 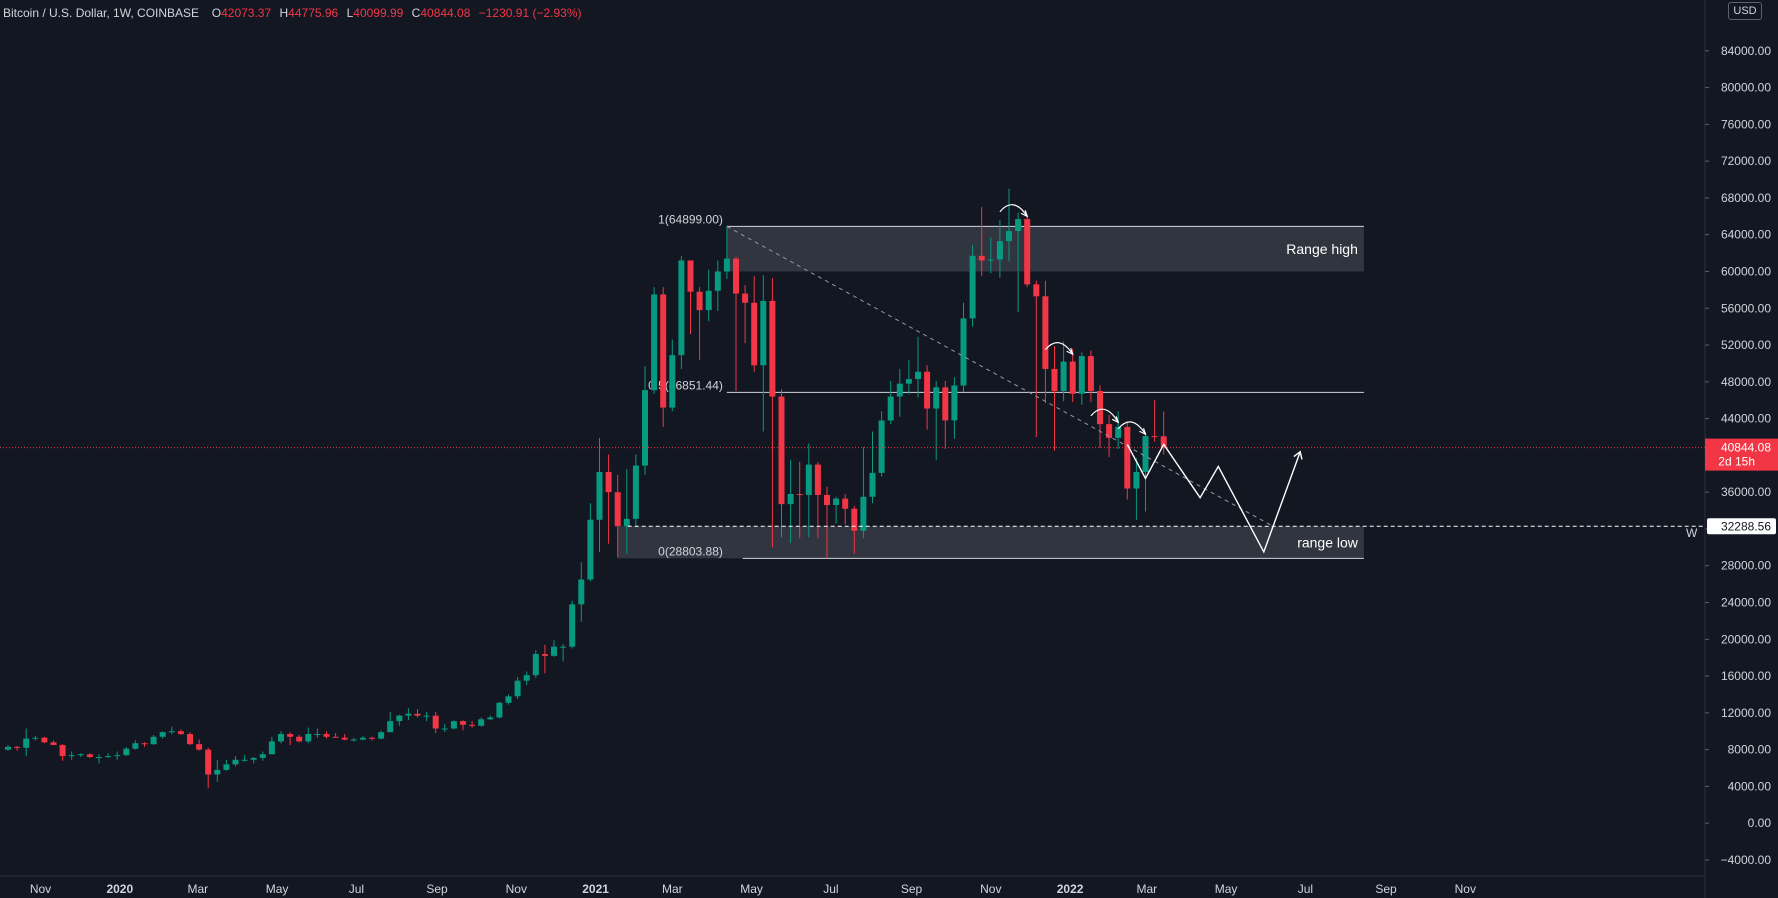 I want to click on time-tick-label: 2020, so click(x=119, y=889).